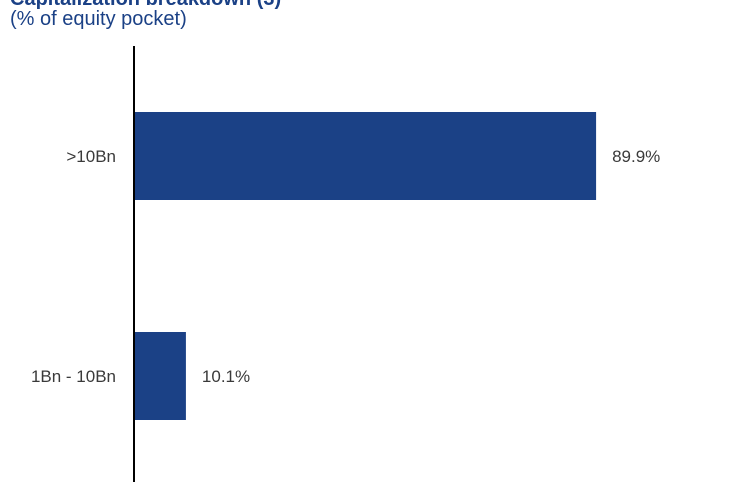 The width and height of the screenshot is (751, 482). Describe the element at coordinates (636, 156) in the screenshot. I see `value-label-0: 89.9%` at that location.